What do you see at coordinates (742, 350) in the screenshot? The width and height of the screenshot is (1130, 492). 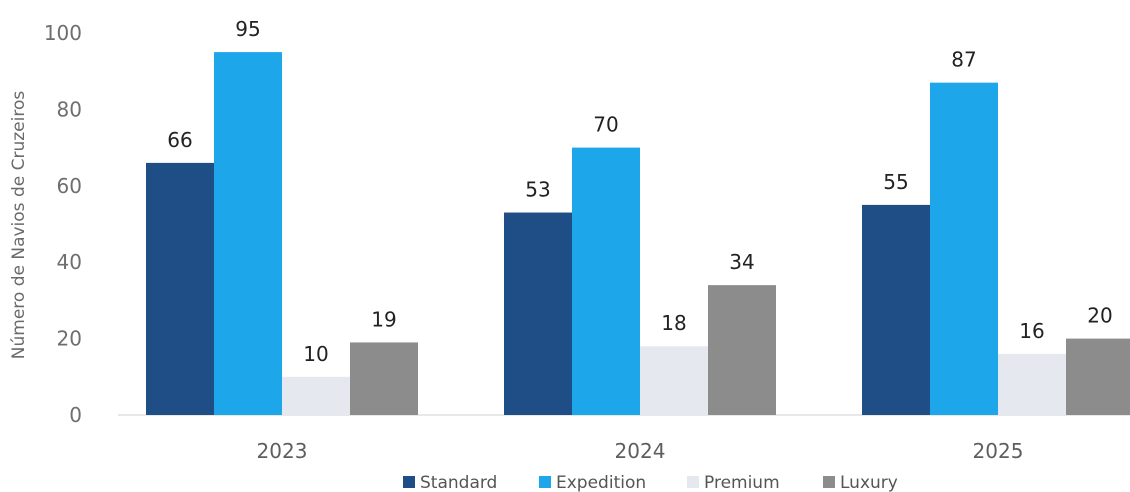 I see `bar-luxury-2024` at bounding box center [742, 350].